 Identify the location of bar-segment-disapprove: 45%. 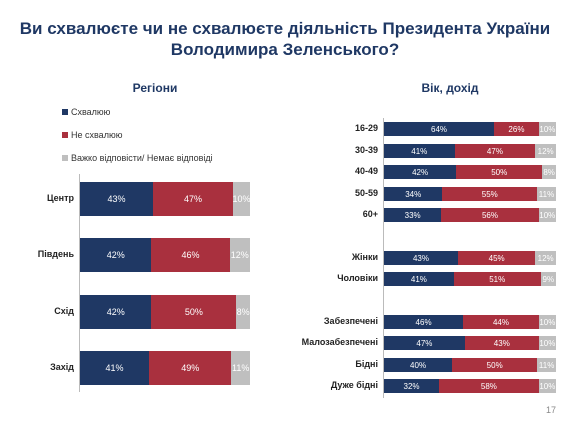
(496, 258).